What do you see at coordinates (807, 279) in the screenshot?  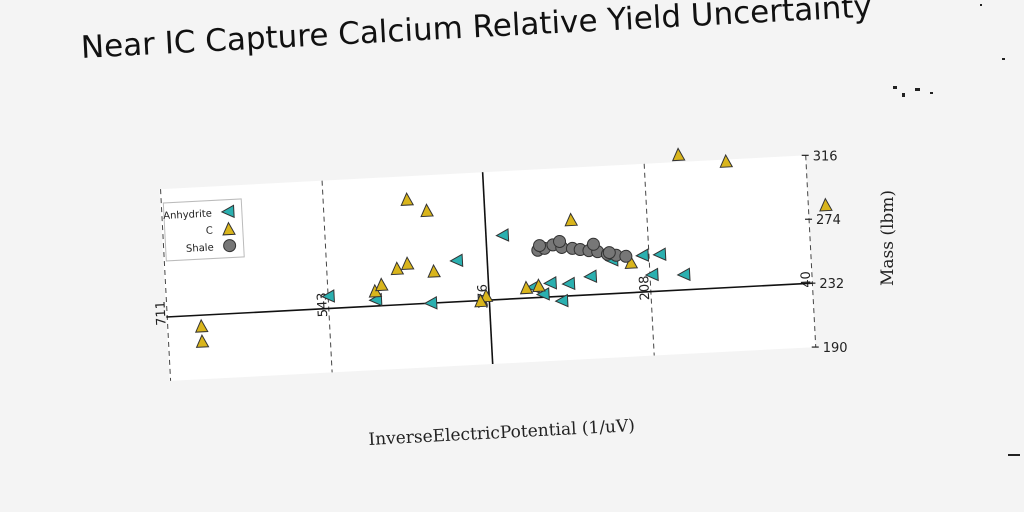 I see `x-tick-label: 40` at bounding box center [807, 279].